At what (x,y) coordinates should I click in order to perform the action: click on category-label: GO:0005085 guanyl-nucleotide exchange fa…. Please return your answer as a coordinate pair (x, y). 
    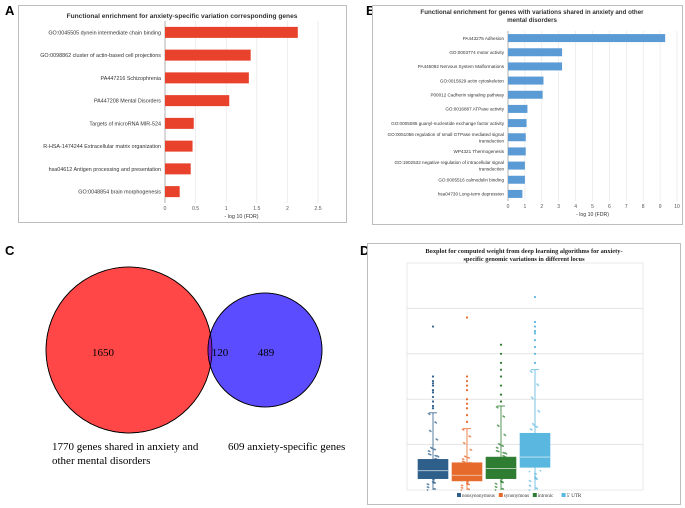
    Looking at the image, I should click on (448, 123).